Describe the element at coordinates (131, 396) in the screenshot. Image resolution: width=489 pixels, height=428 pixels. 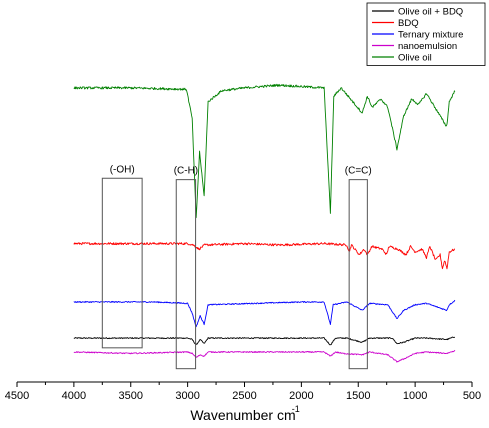
I see `x-tick-label-3500: 3500` at that location.